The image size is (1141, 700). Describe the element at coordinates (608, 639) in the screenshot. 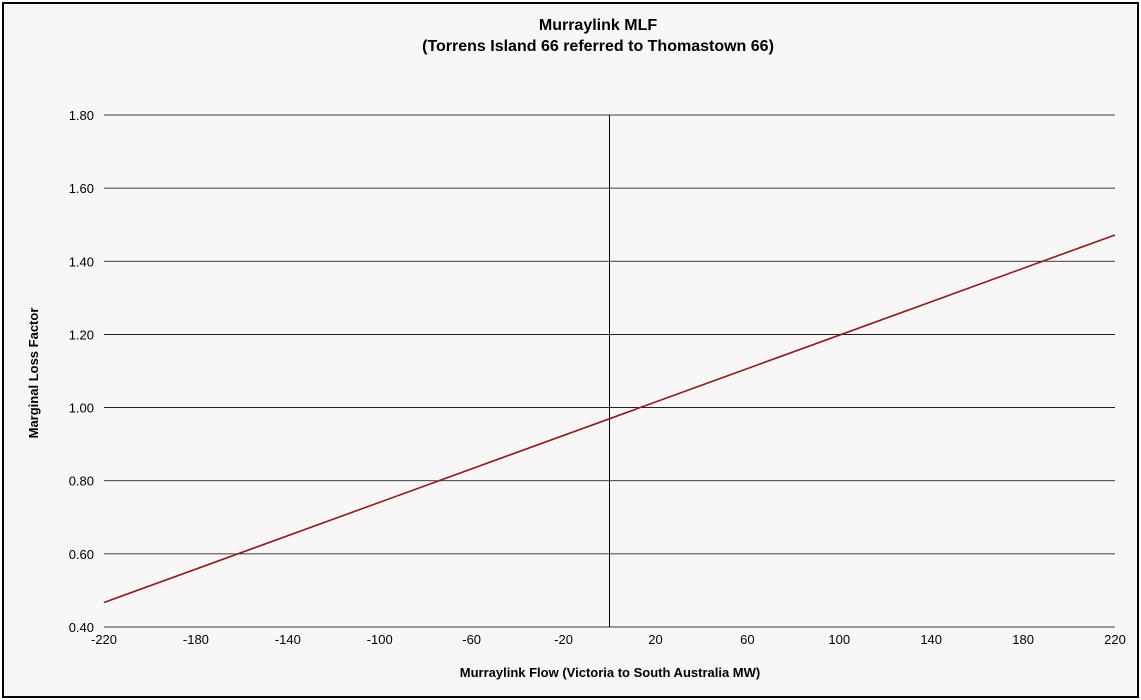

I see `x-tick-labels: -220 -180 -140 -100 -60 -20 20 60 100 140 180 220` at that location.